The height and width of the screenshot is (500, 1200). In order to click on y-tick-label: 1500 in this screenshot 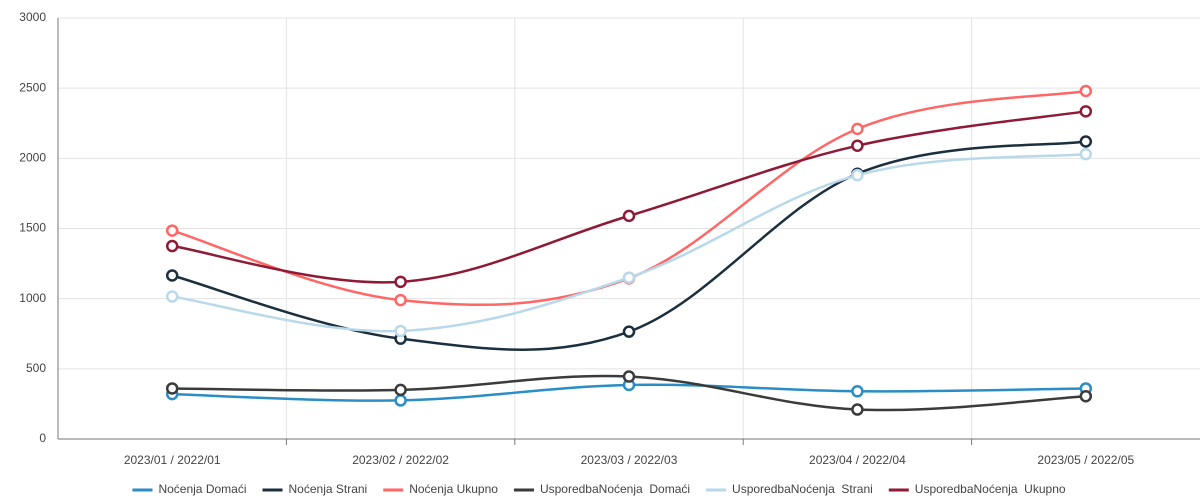, I will do `click(32, 228)`.